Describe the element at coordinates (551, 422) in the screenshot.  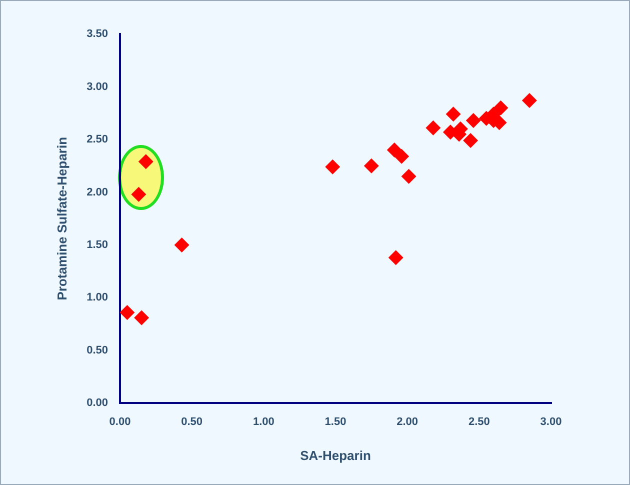
I see `x-tick-label: 3.00` at that location.